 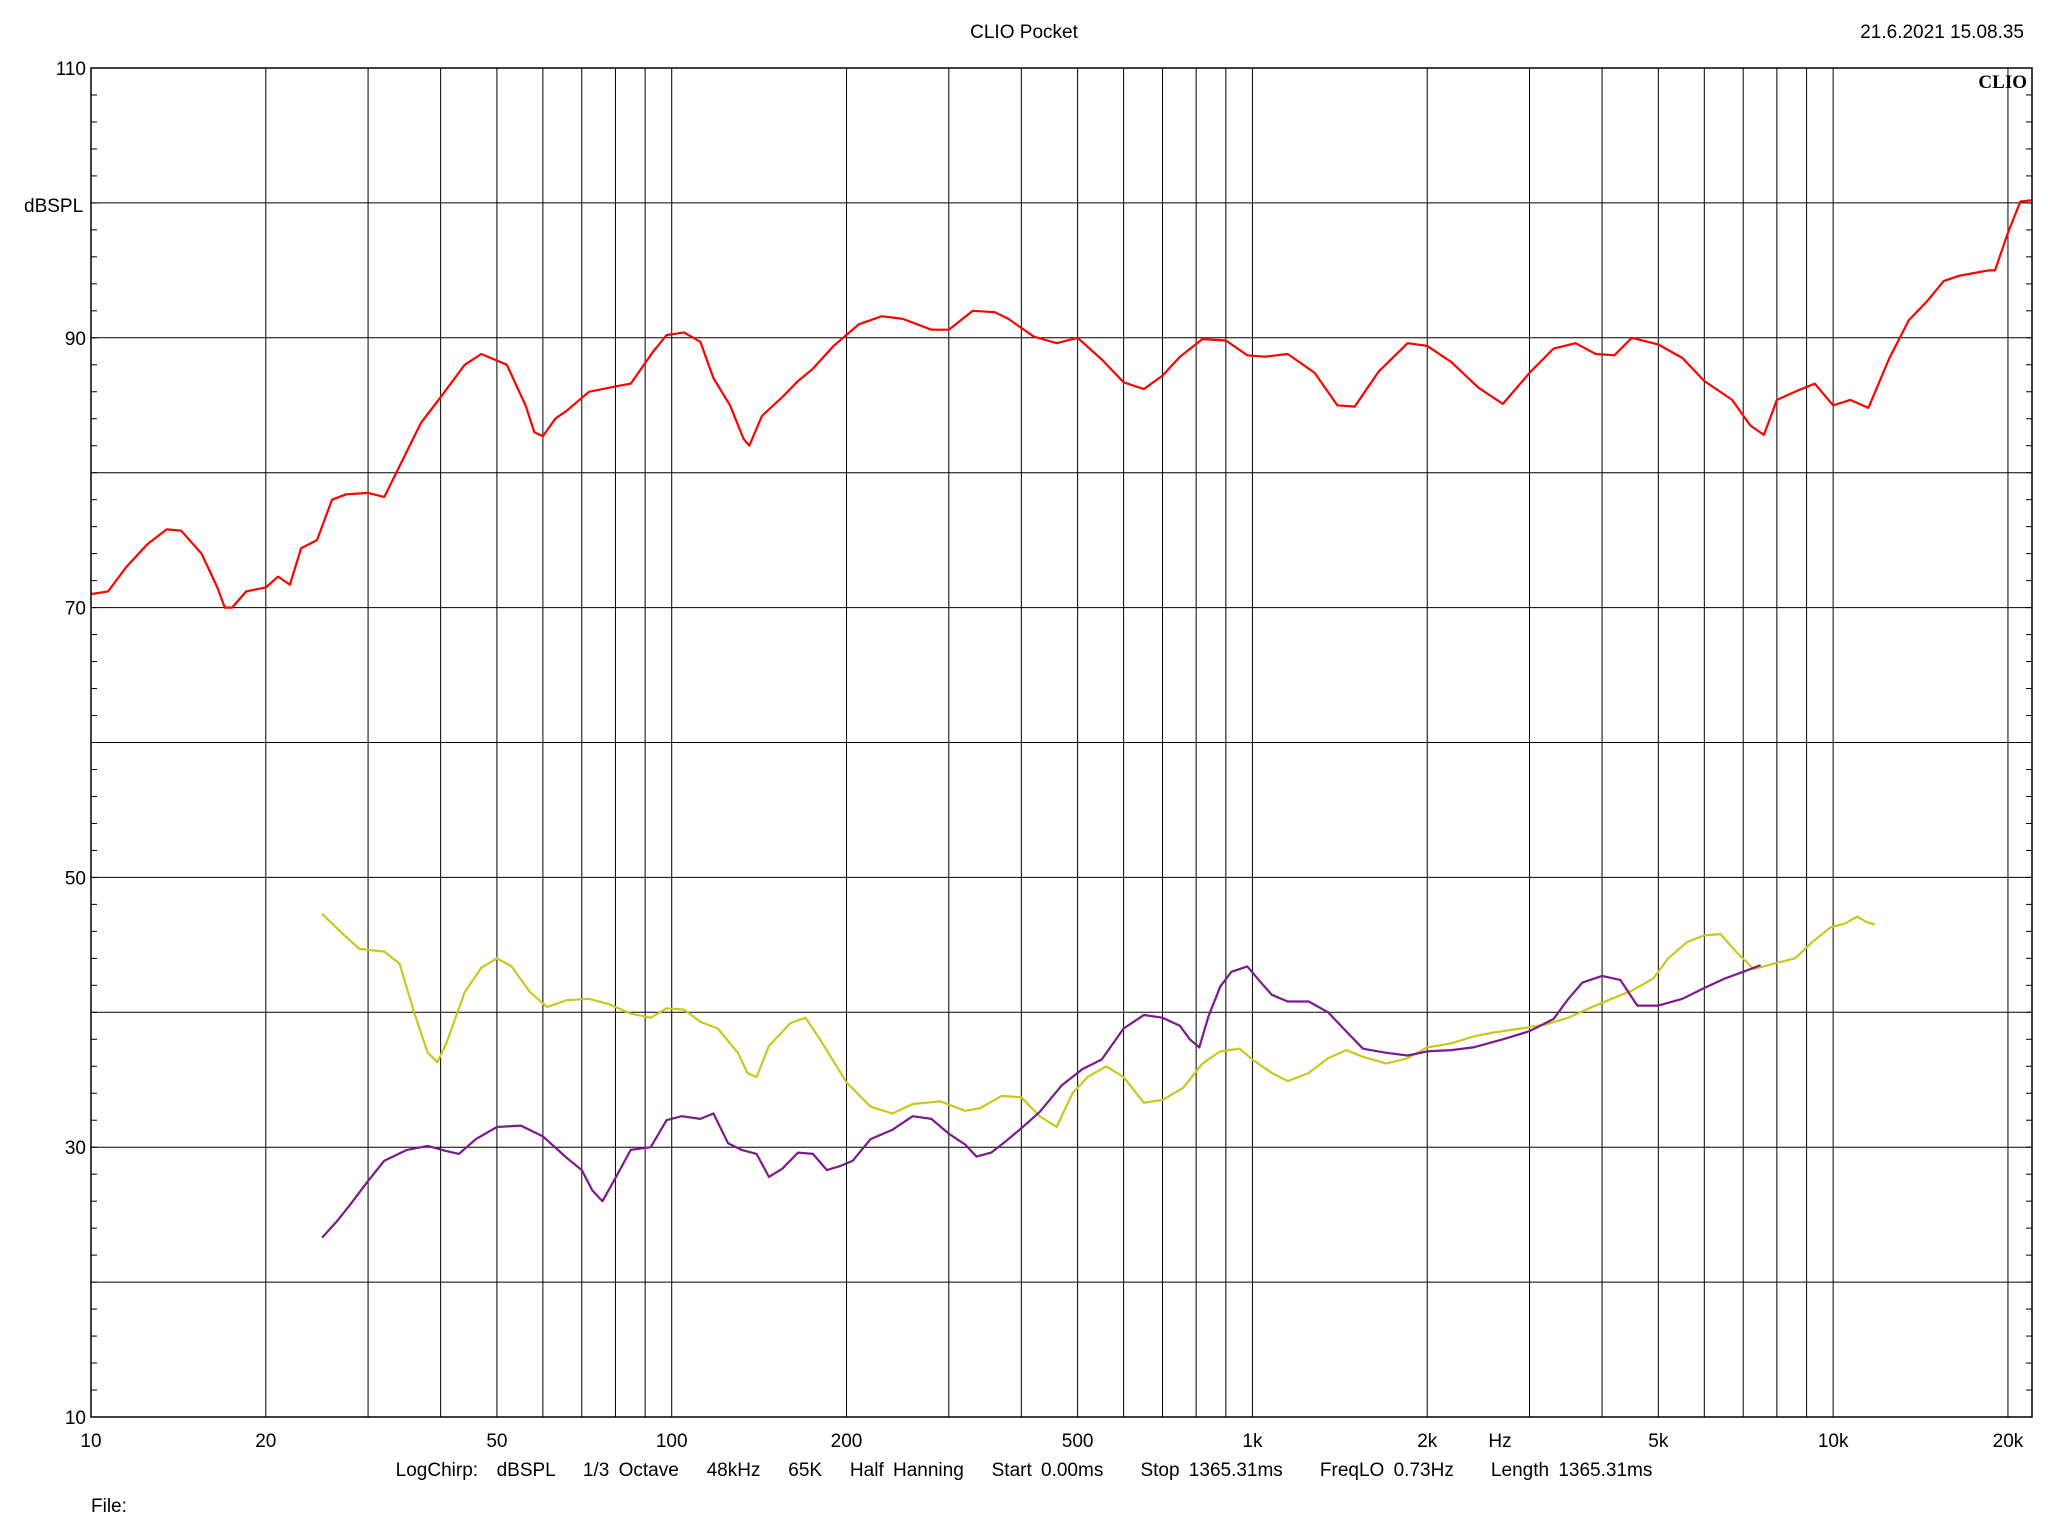 What do you see at coordinates (2008, 1441) in the screenshot?
I see `x-tick-label: 20k` at bounding box center [2008, 1441].